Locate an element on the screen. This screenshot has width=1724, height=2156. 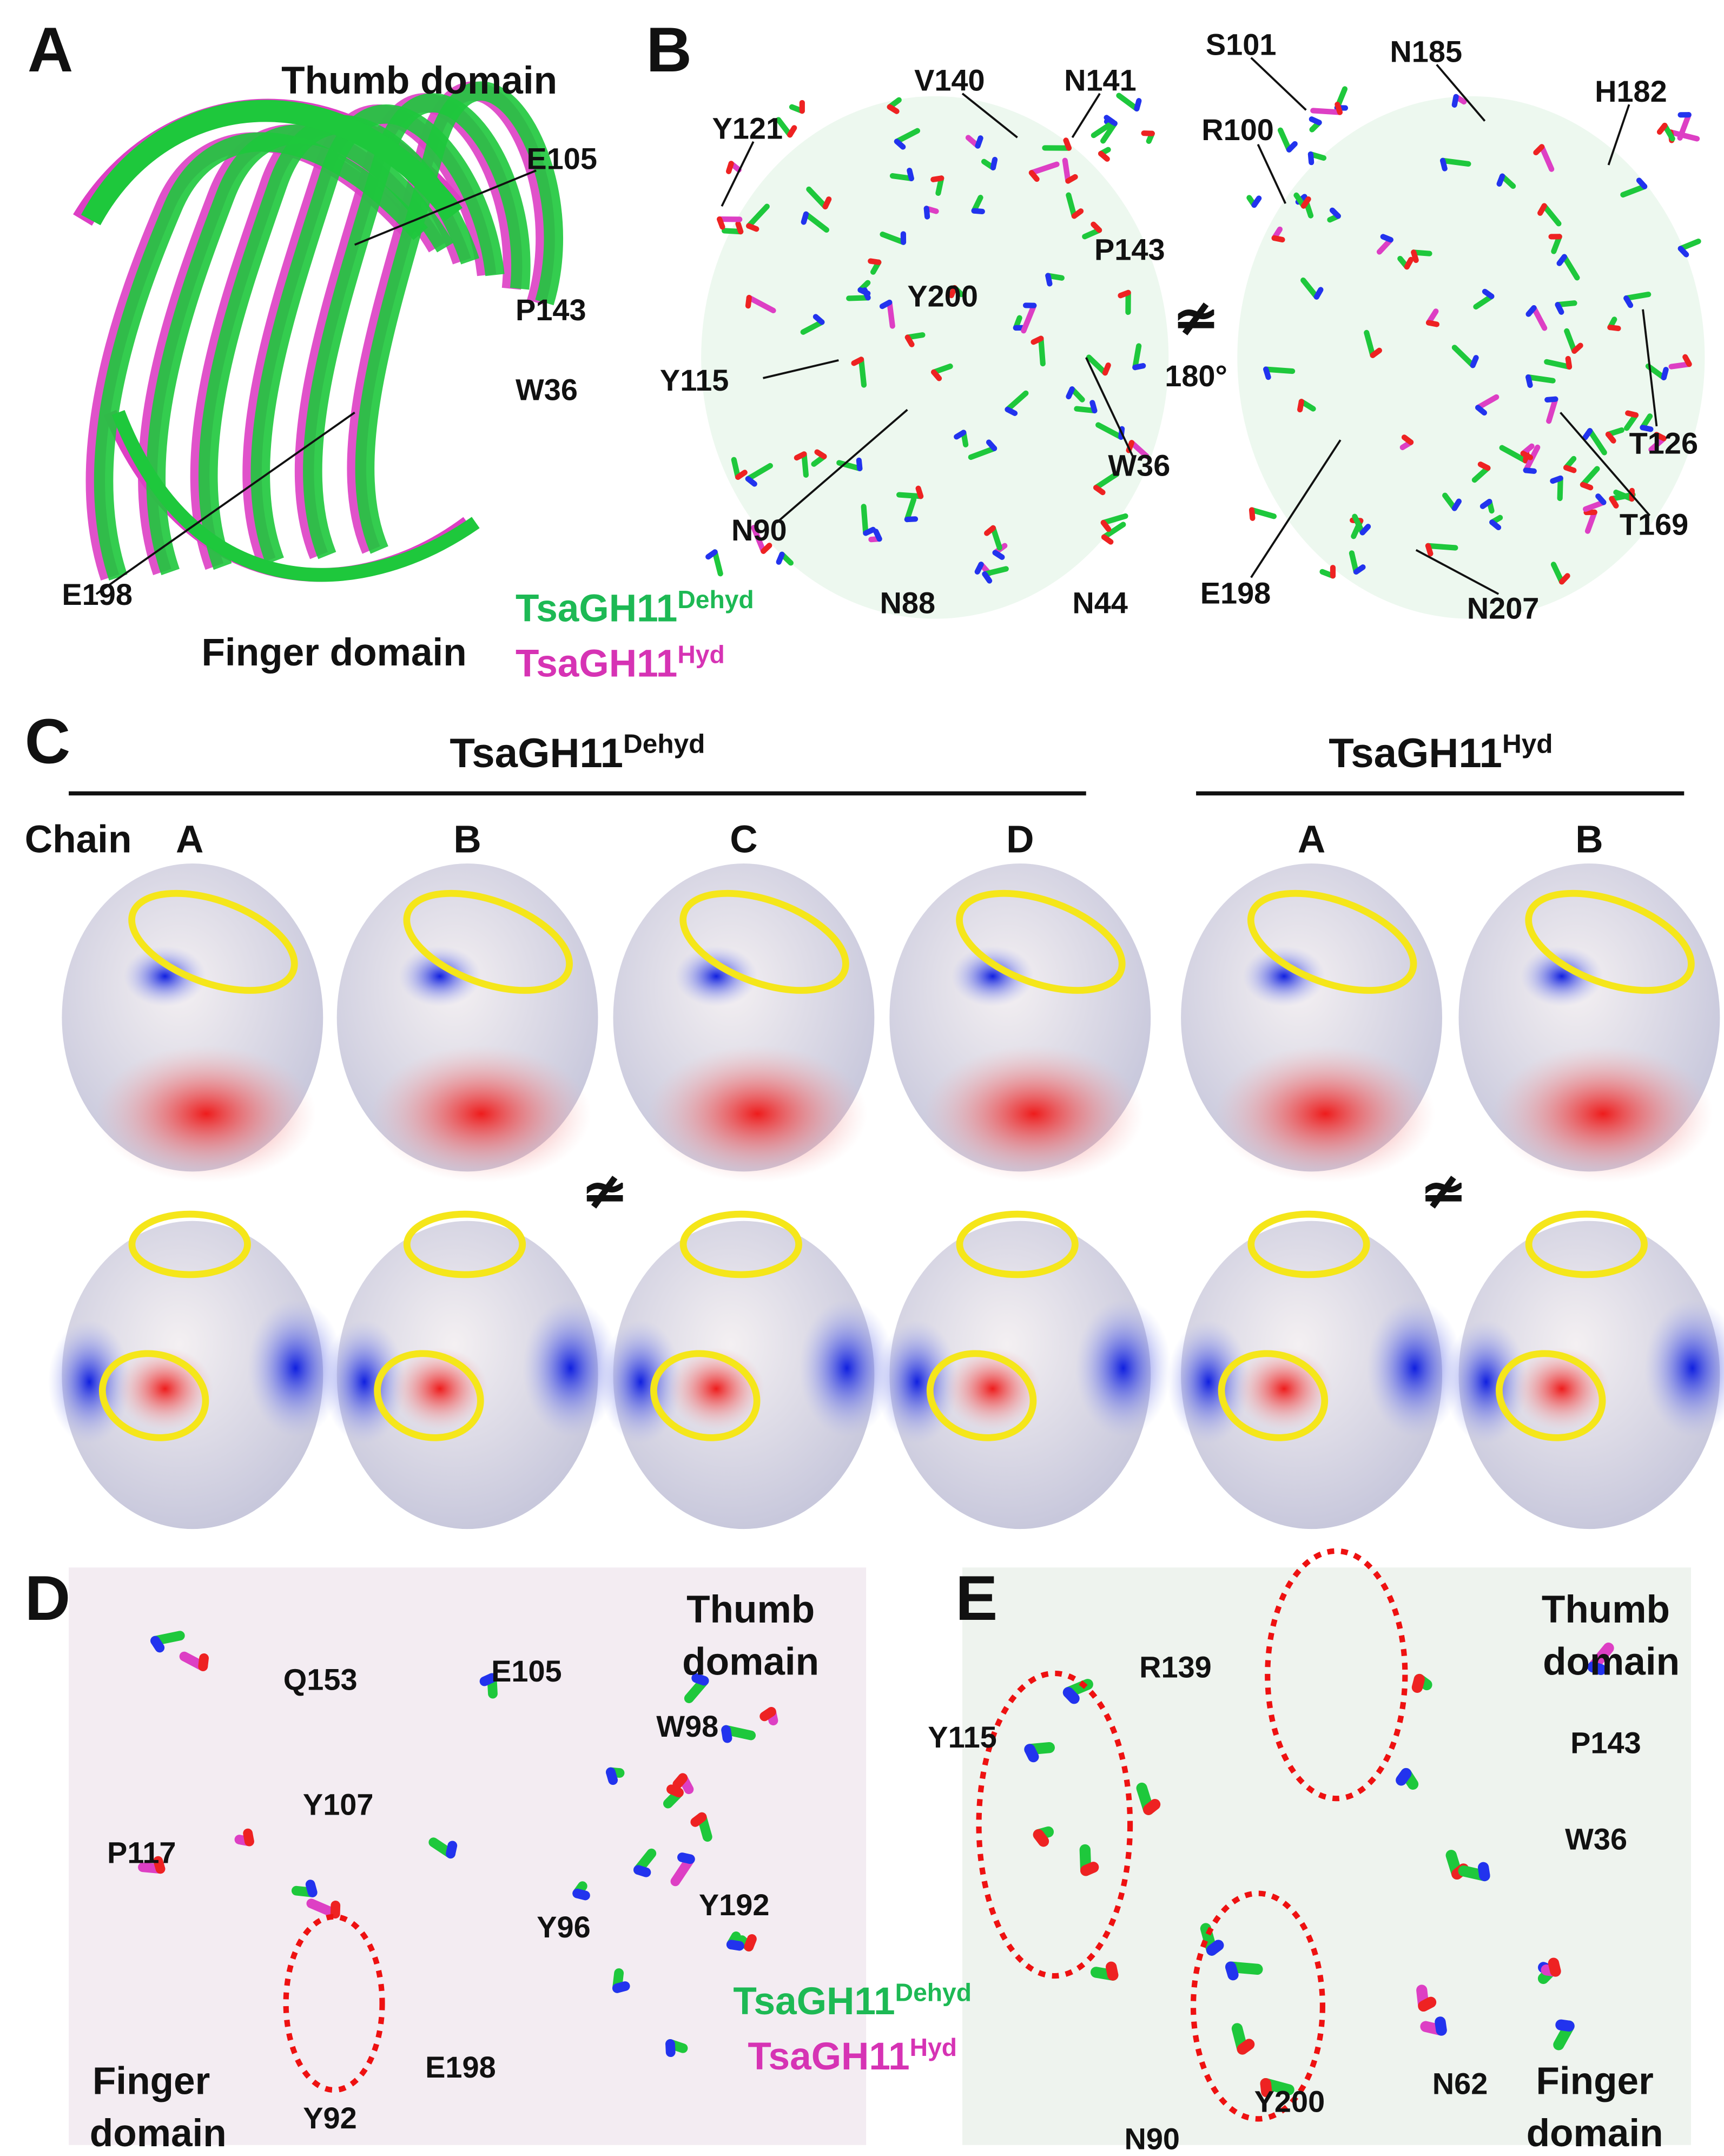
label: N185 is located at coordinates (1426, 51).